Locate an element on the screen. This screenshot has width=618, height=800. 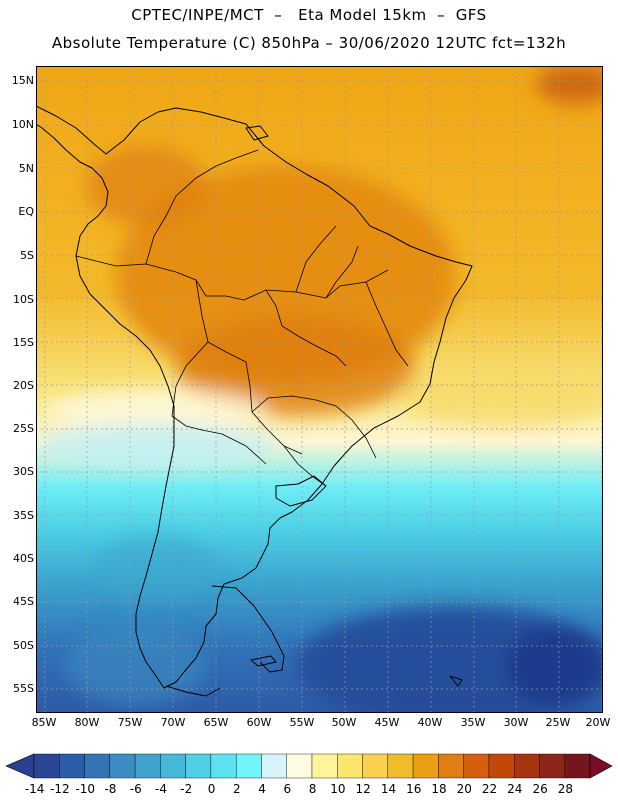
lat-tick-label: 5S is located at coordinates (27, 255).